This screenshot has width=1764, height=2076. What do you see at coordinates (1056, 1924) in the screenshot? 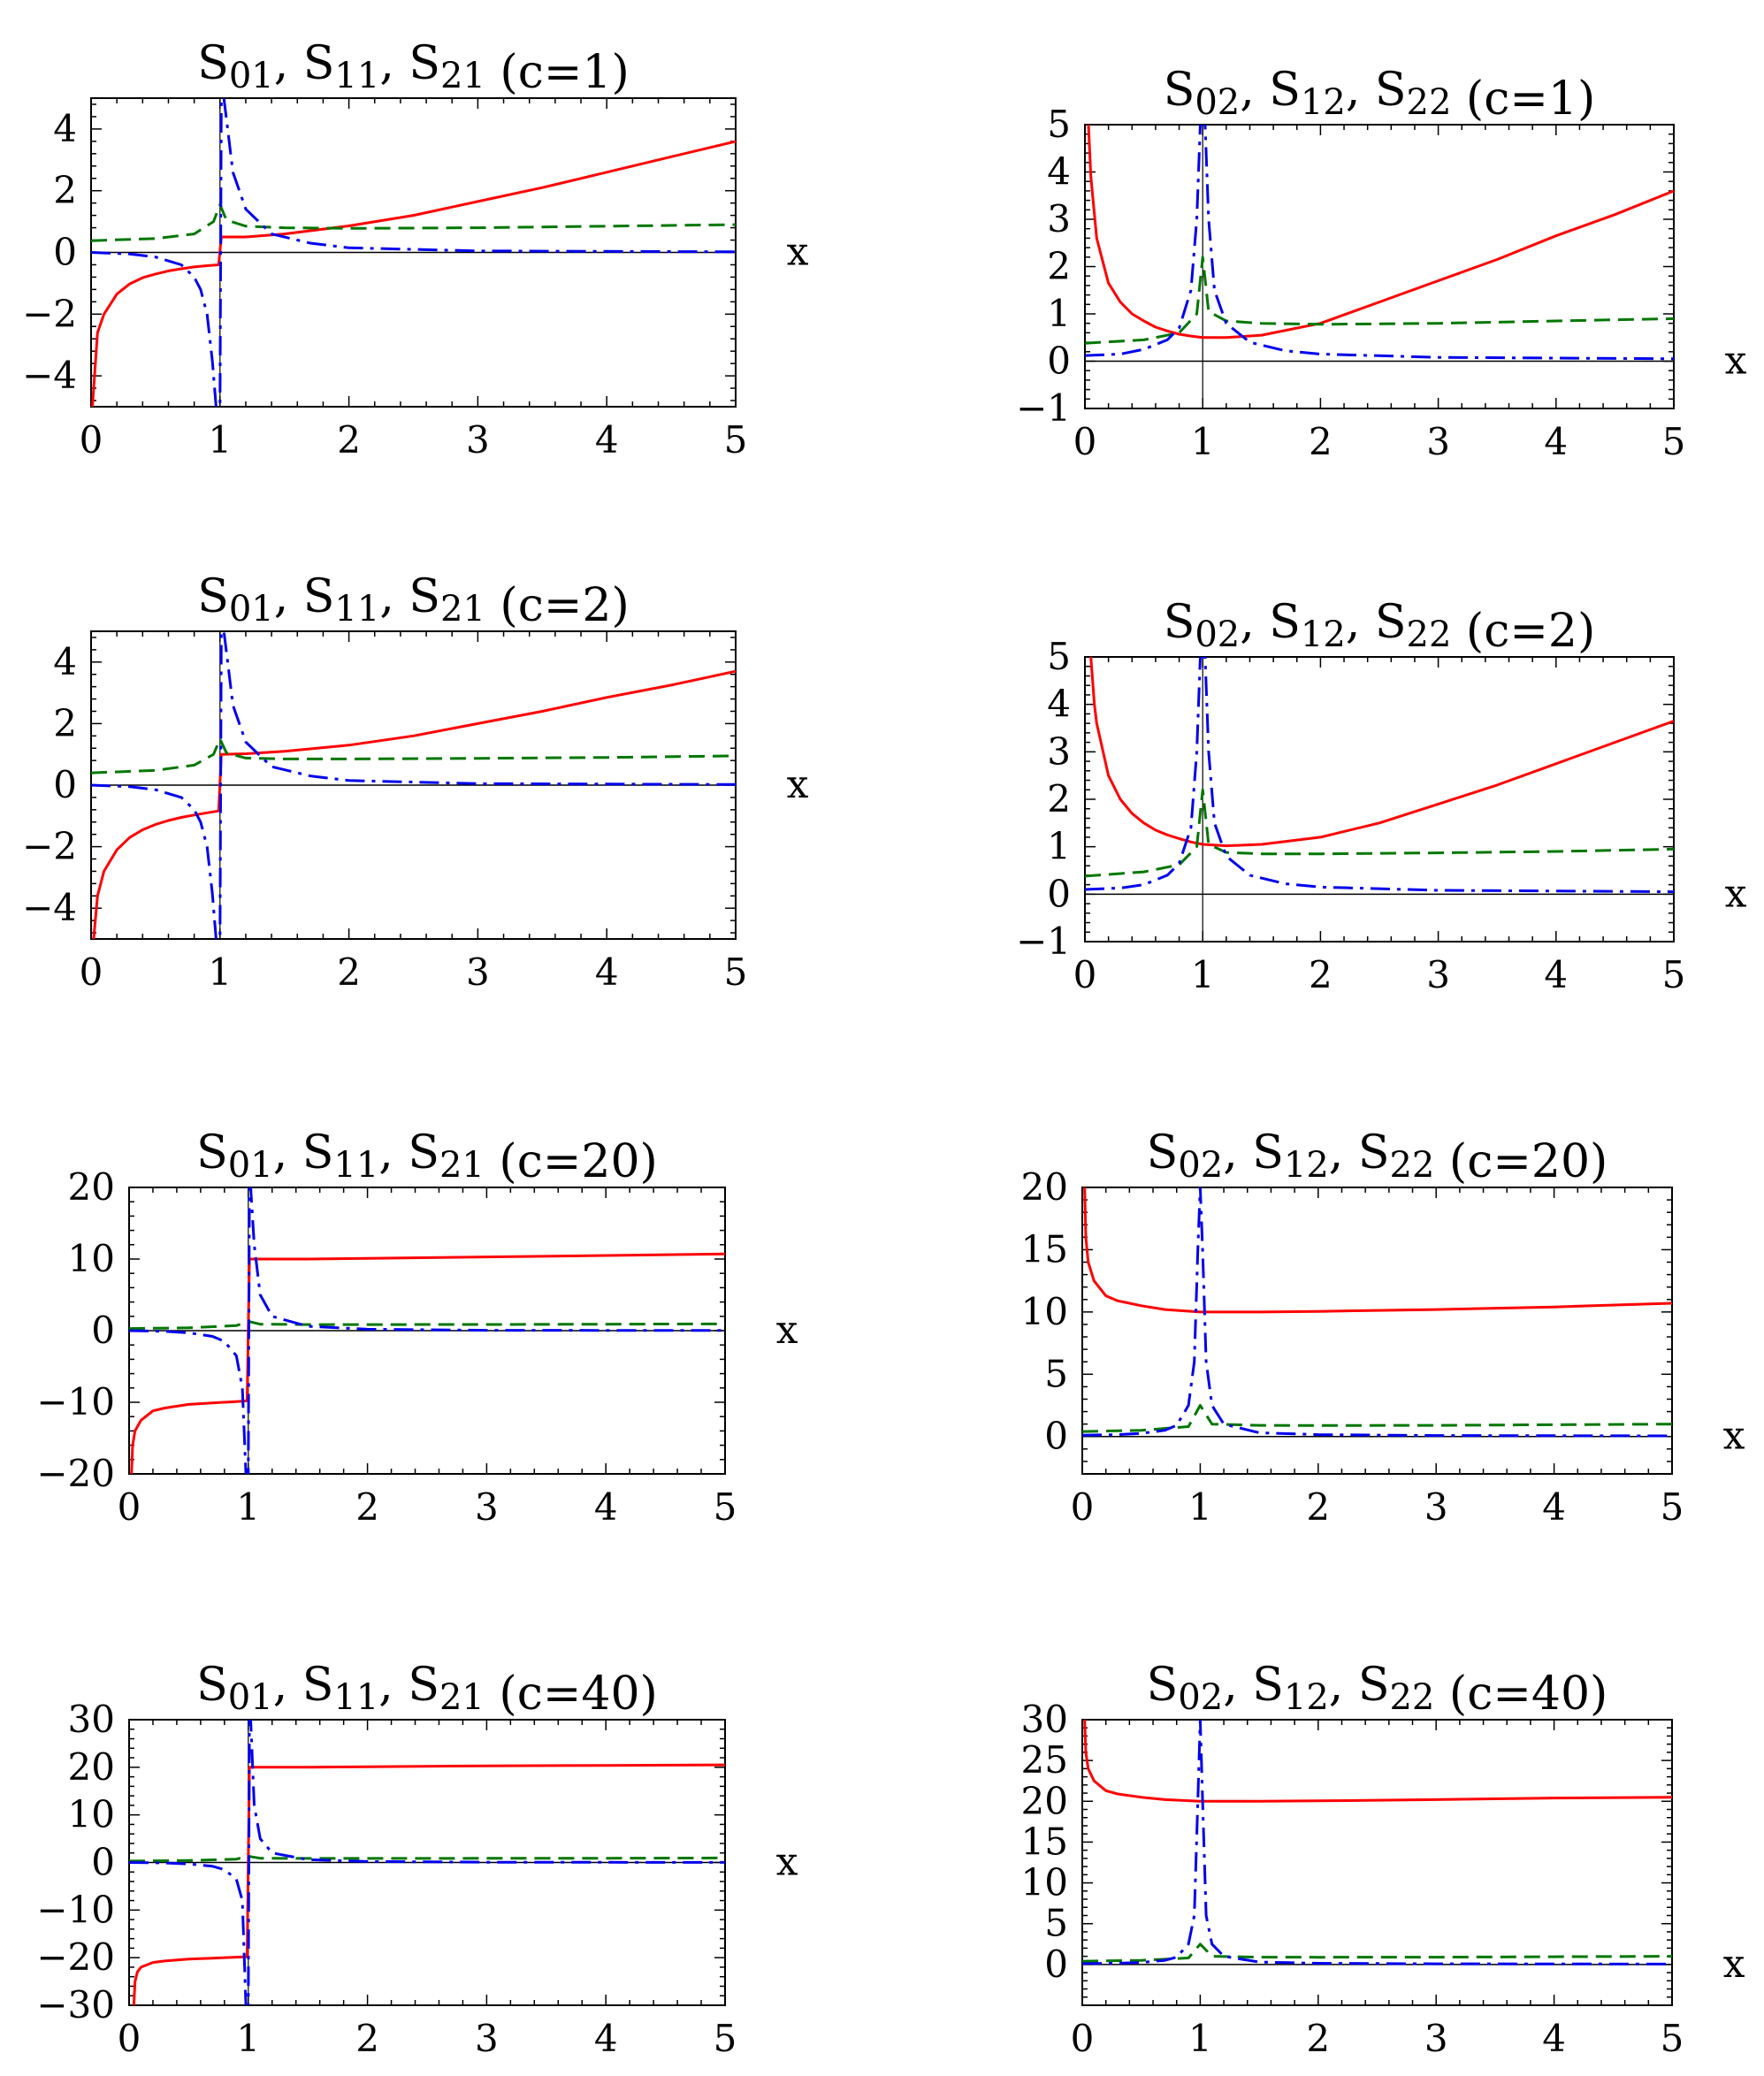
I see `y-tick-label: 5` at bounding box center [1056, 1924].